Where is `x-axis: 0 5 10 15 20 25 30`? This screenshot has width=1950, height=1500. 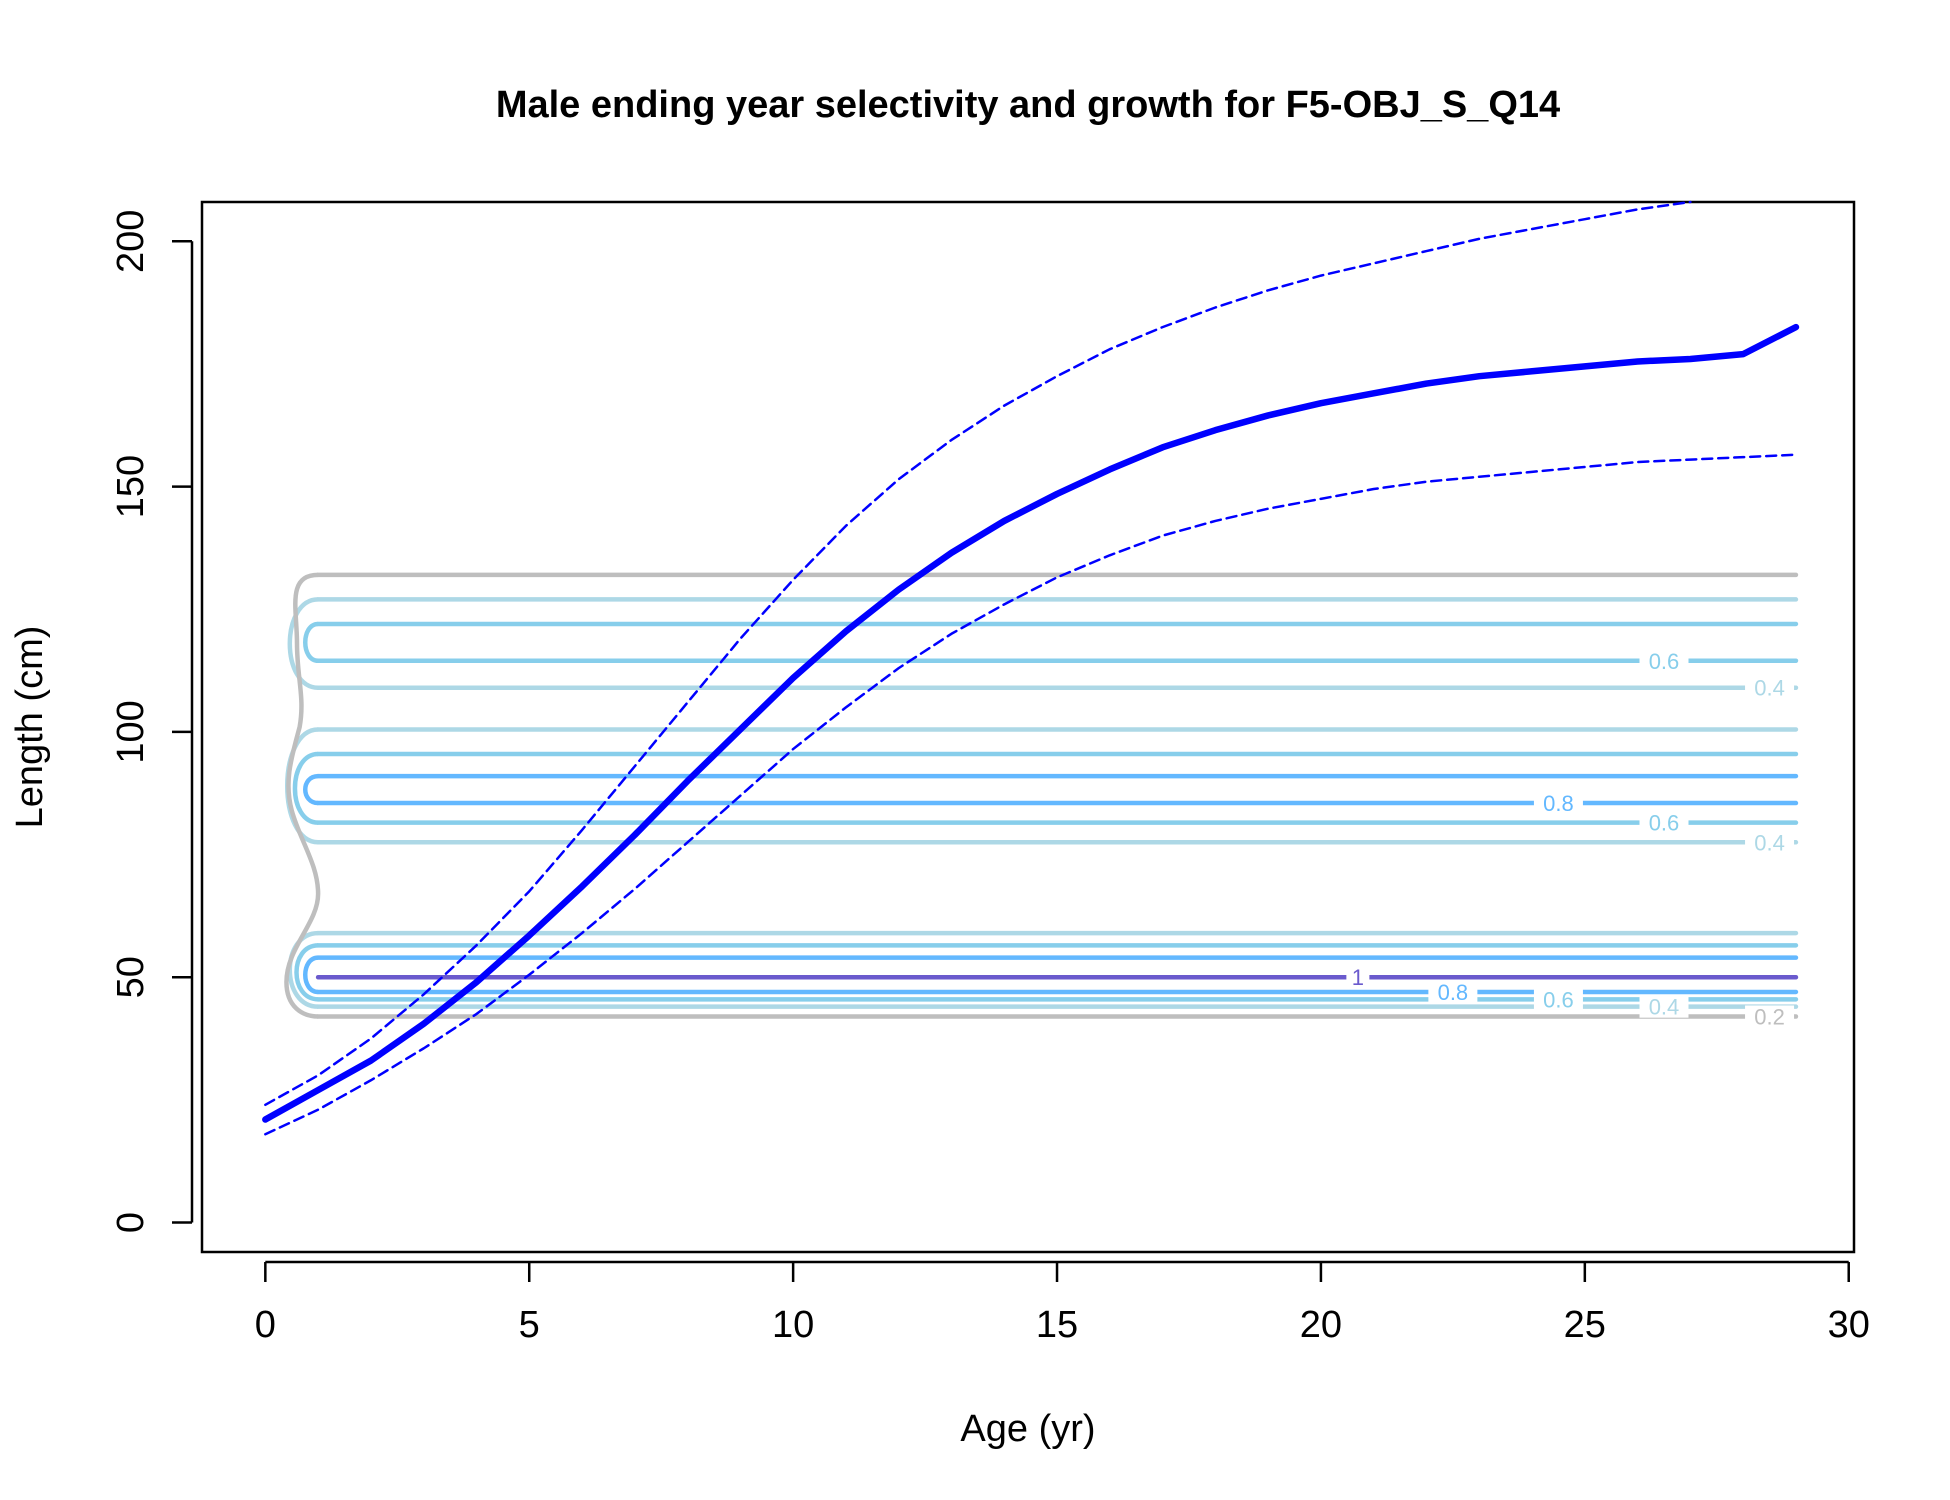
x-axis: 0 5 10 15 20 25 30 is located at coordinates (1062, 1303).